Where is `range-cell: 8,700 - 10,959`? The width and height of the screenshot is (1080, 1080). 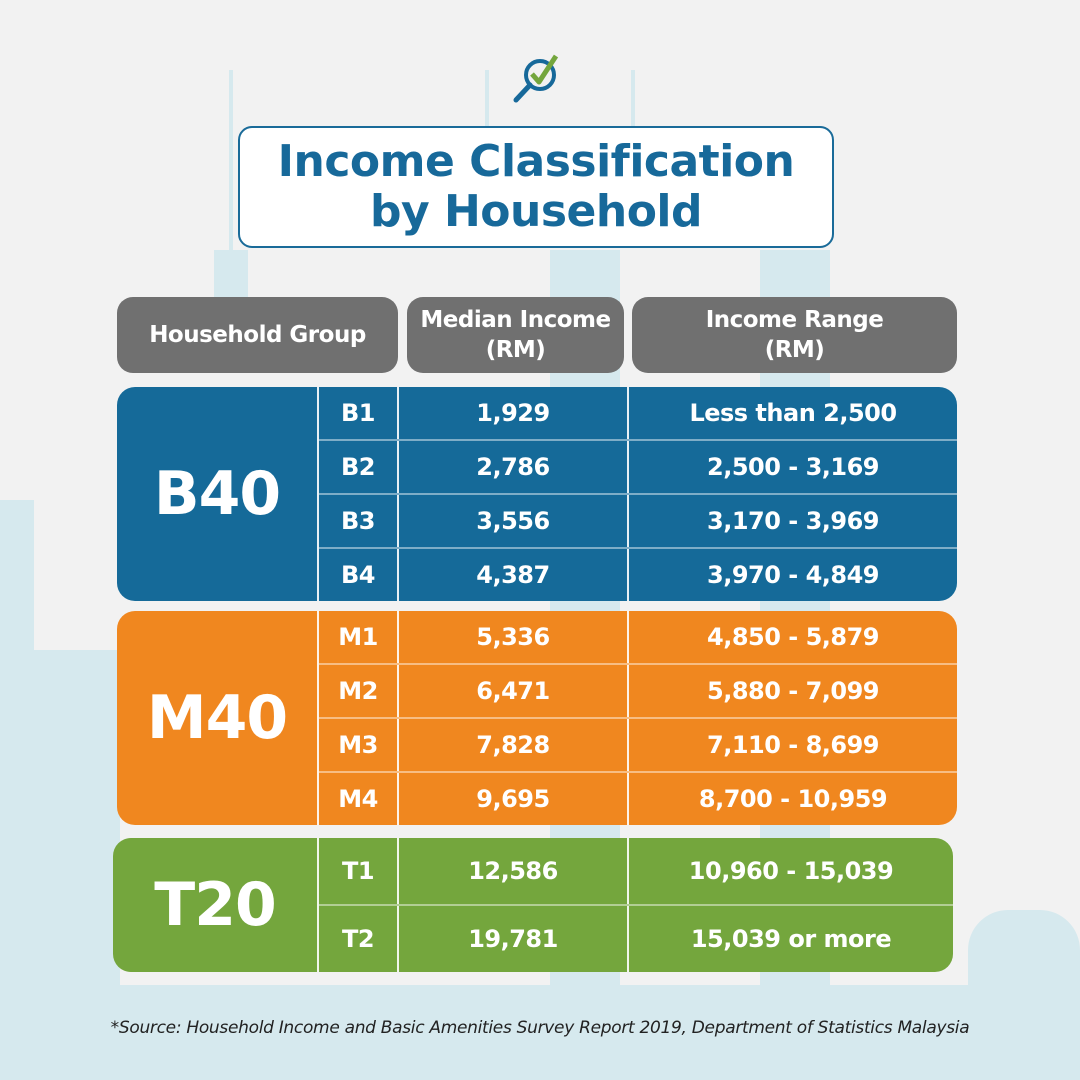
range-cell: 8,700 - 10,959 is located at coordinates (793, 799).